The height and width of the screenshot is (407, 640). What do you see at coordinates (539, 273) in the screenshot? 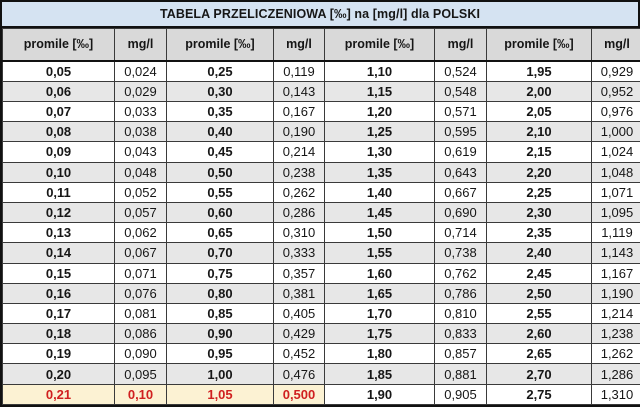
I see `promille-cell: 2,45` at bounding box center [539, 273].